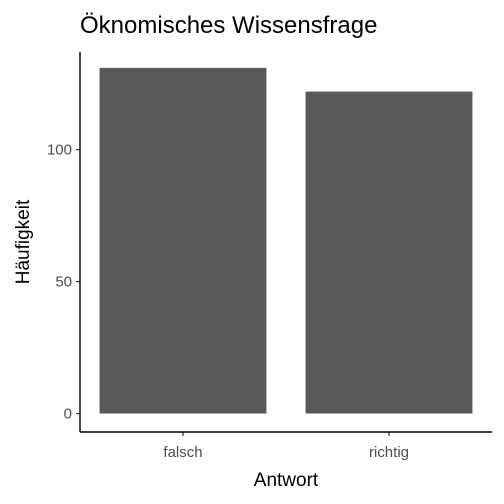 The width and height of the screenshot is (504, 504). What do you see at coordinates (59, 150) in the screenshot?
I see `y-tick-label: 100` at bounding box center [59, 150].